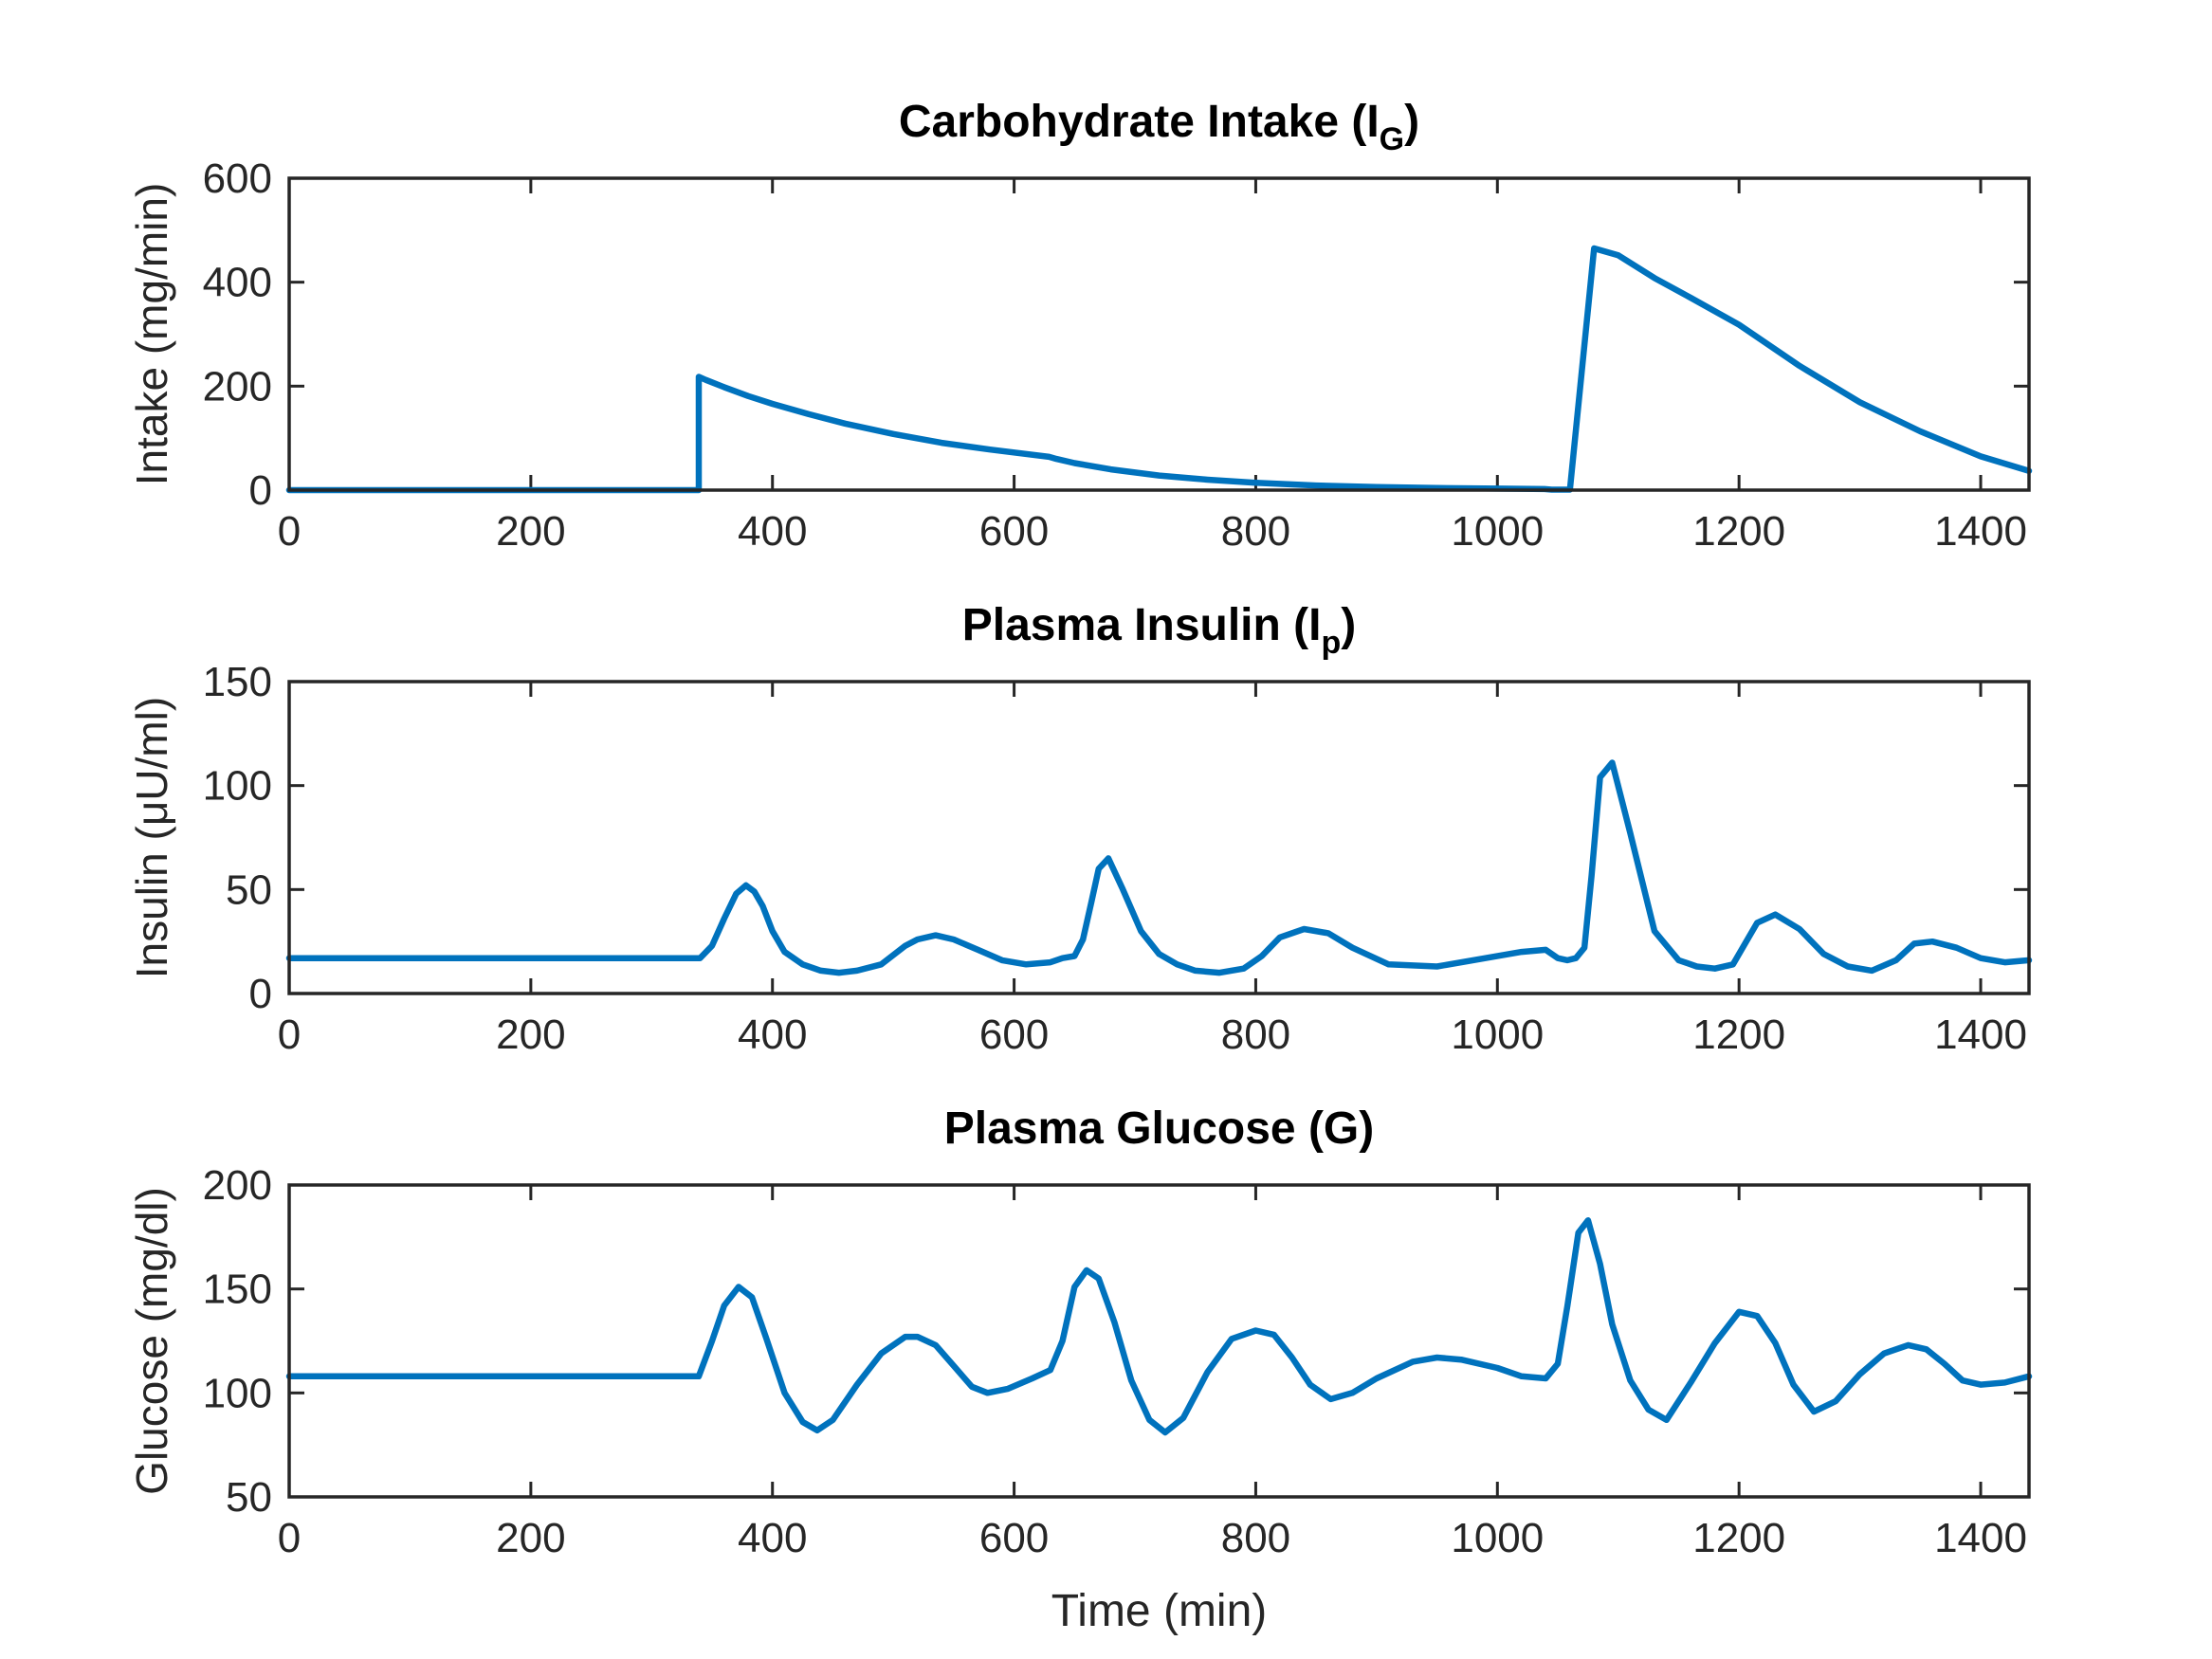 The height and width of the screenshot is (1659, 2212). What do you see at coordinates (1159, 1326) in the screenshot?
I see `series-line-glucose` at bounding box center [1159, 1326].